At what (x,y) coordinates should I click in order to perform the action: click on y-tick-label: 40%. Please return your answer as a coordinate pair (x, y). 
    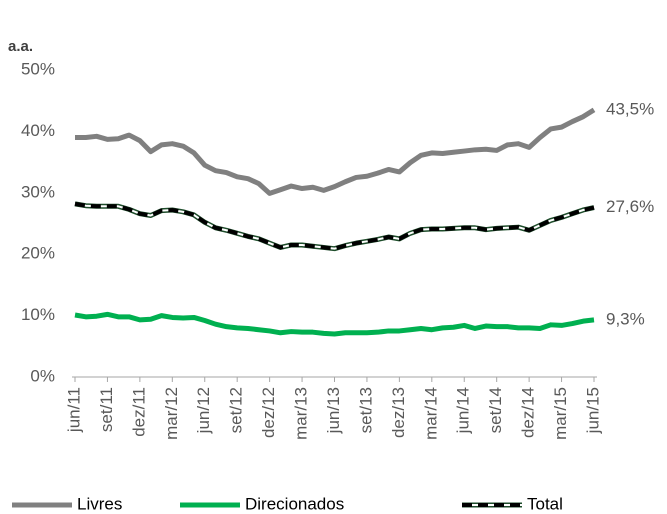
    Looking at the image, I should click on (38, 130).